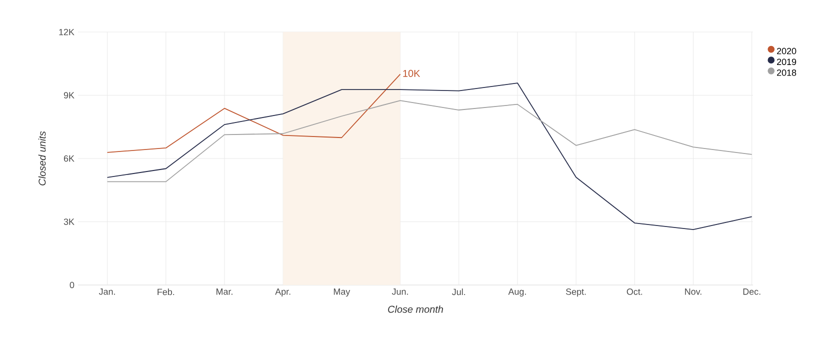  What do you see at coordinates (253, 113) in the screenshot?
I see `line-series` at bounding box center [253, 113].